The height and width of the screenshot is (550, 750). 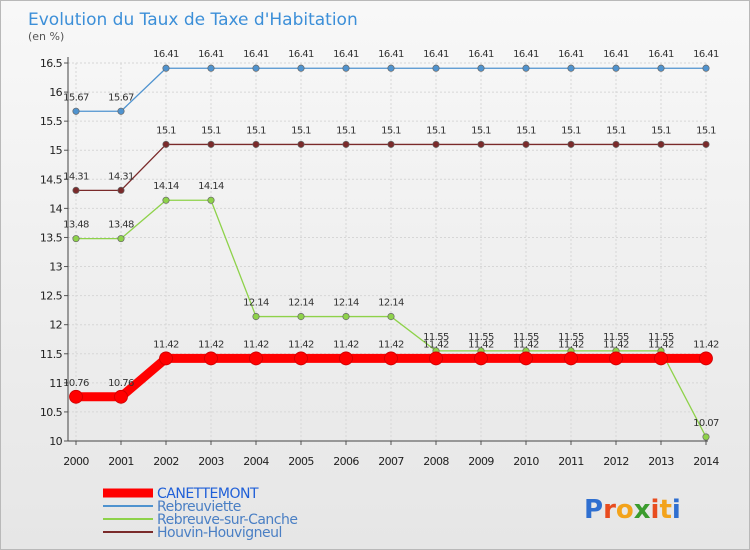 I want to click on x-tick-label: 2014, so click(x=706, y=461).